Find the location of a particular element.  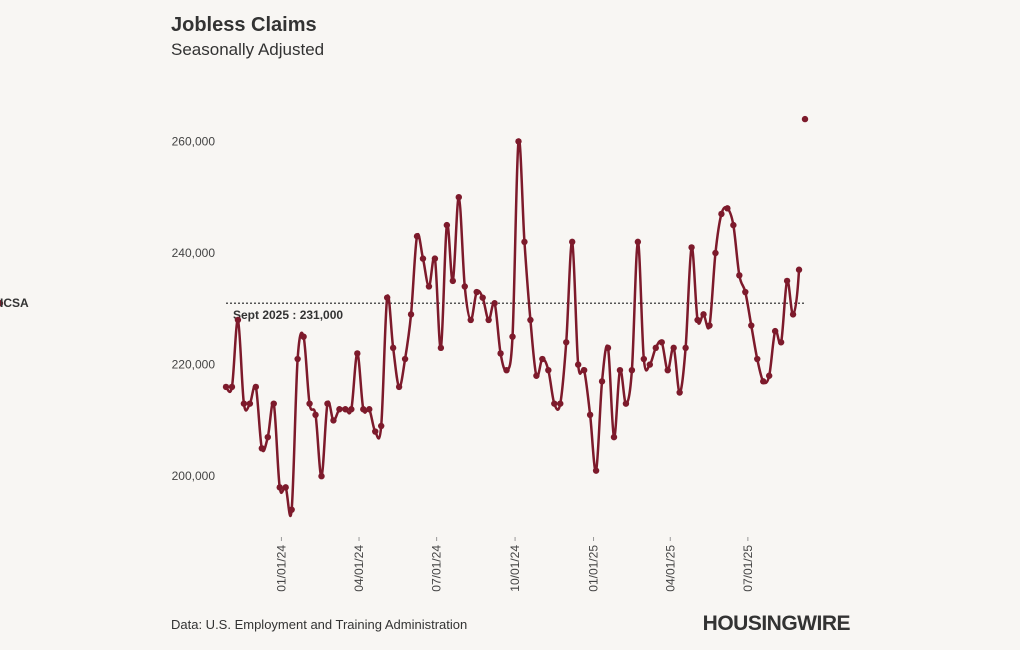

x-tick-label: 01/01/25 is located at coordinates (594, 568).